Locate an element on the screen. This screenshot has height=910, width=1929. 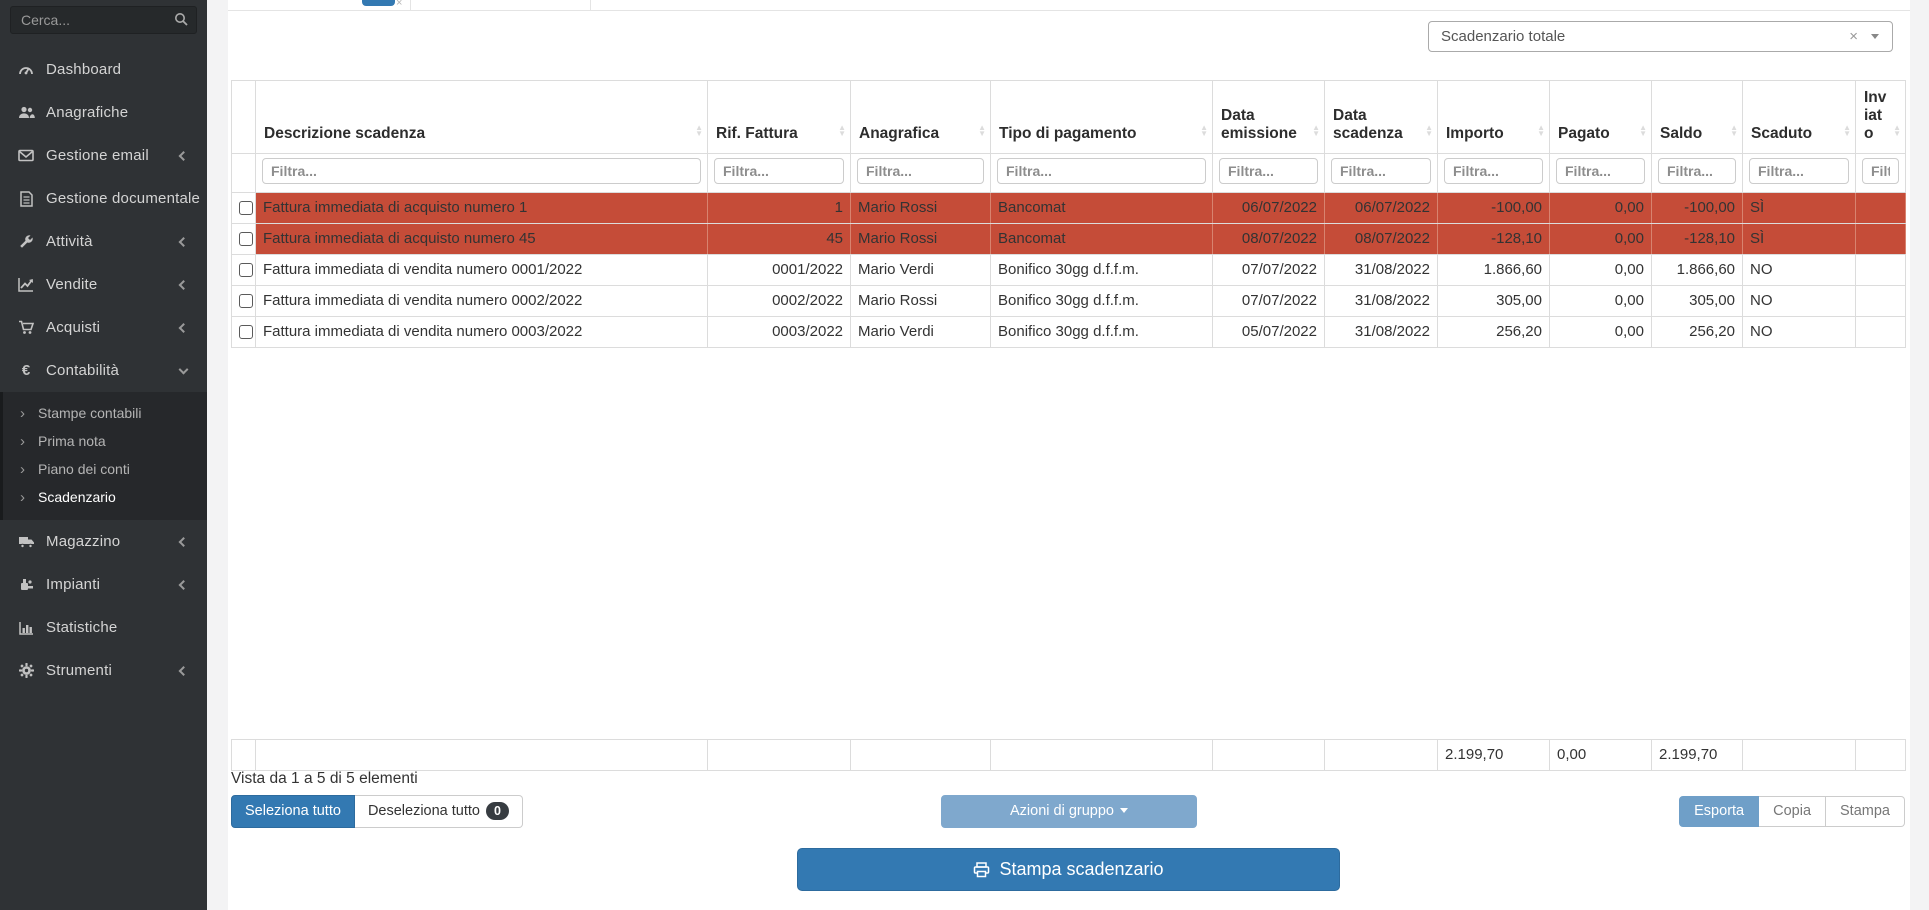
cell-tipo-pagamento: Bancomat is located at coordinates (1101, 239).